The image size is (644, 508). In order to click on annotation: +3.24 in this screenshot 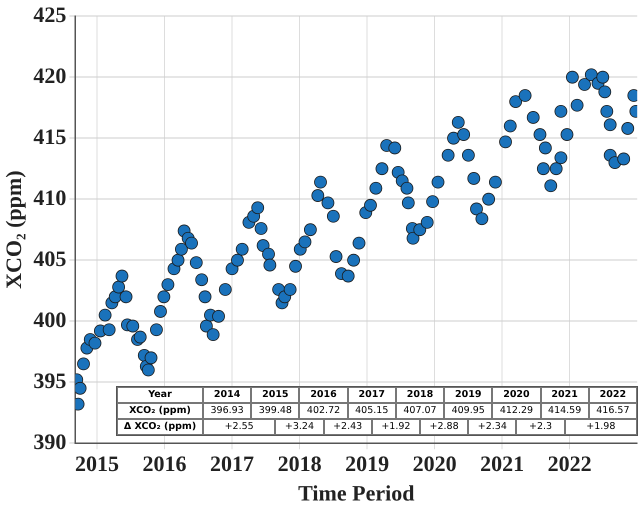, I will do `click(299, 427)`.